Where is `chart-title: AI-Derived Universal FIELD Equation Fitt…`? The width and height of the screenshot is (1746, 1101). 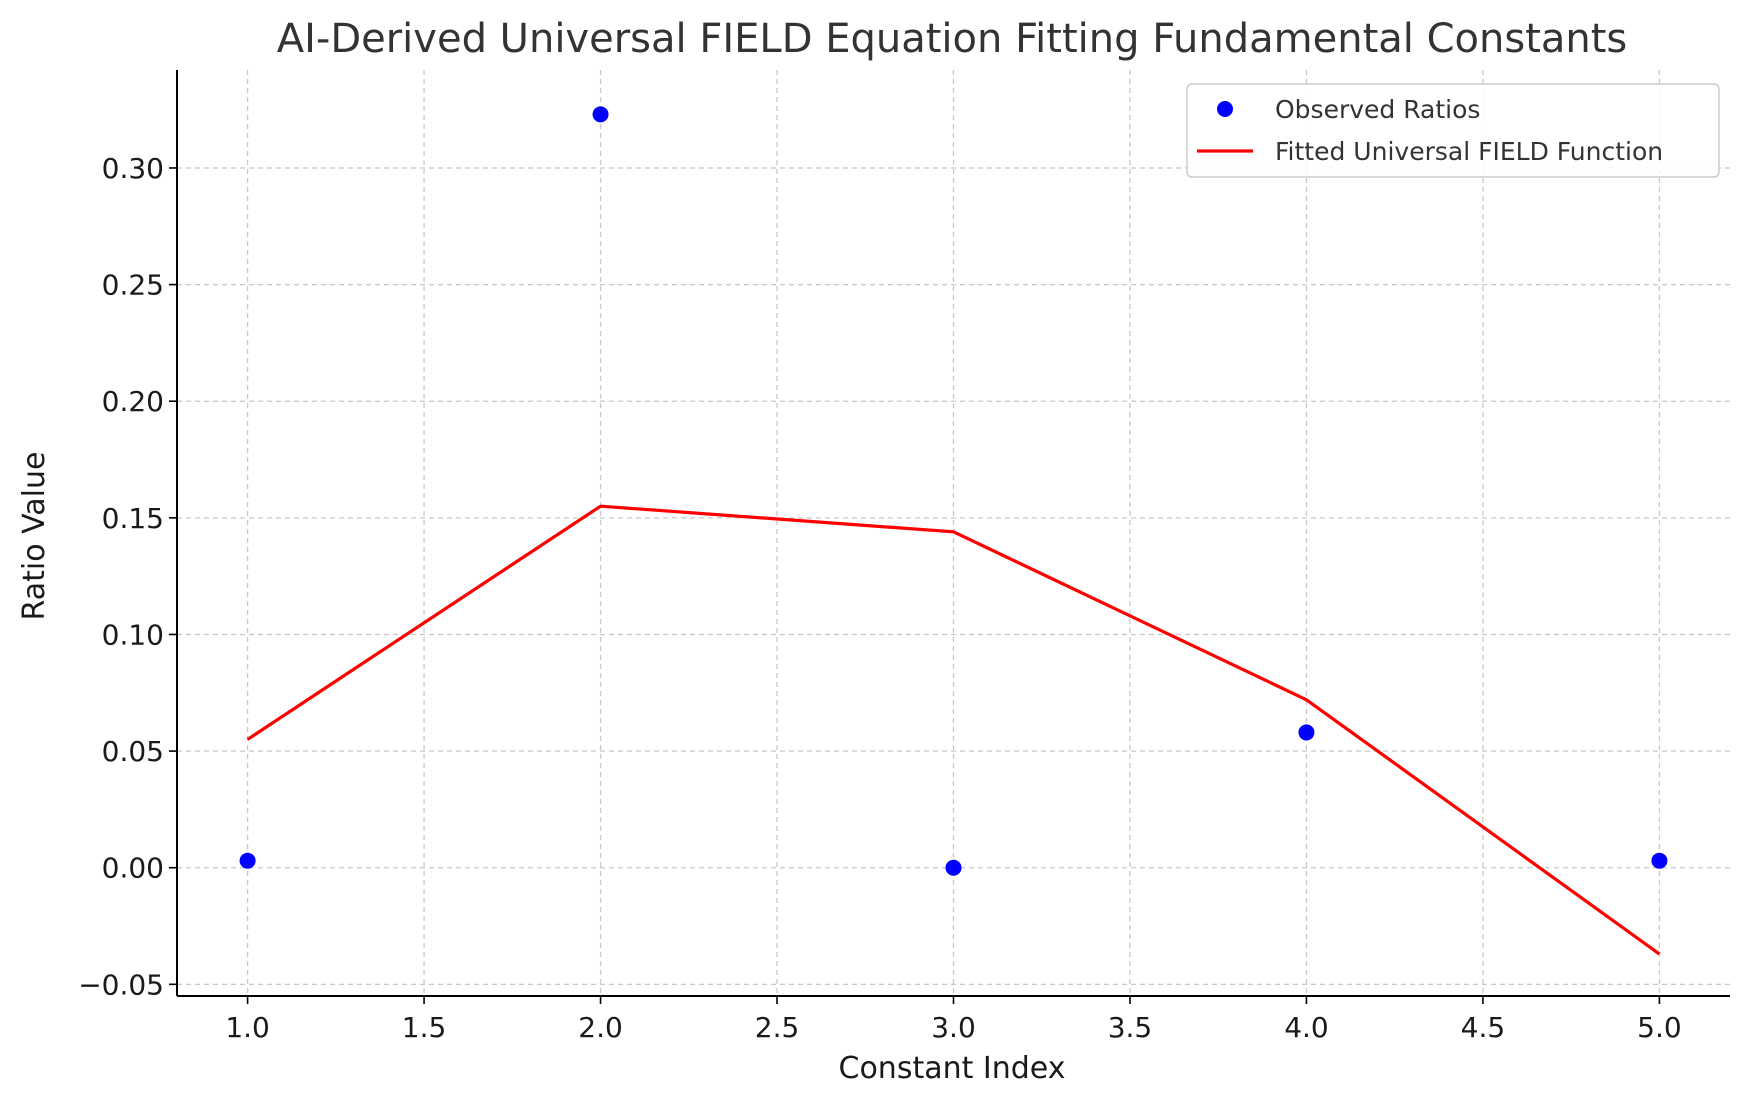 chart-title: AI-Derived Universal FIELD Equation Fitt… is located at coordinates (952, 39).